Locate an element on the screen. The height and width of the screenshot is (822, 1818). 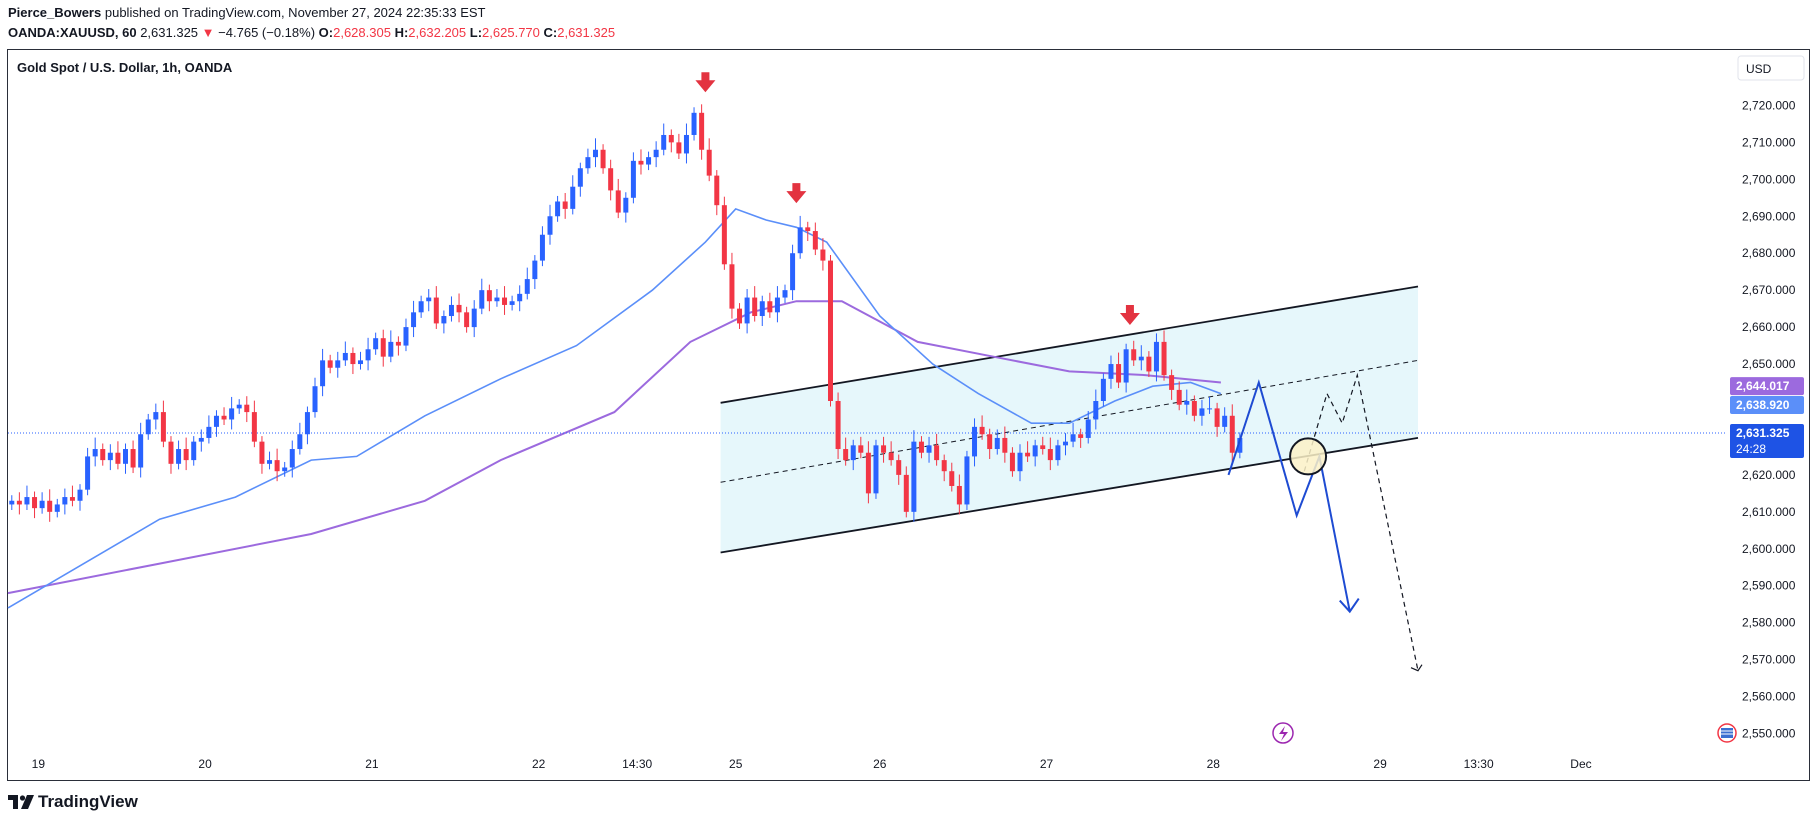
lightning-icon is located at coordinates (1283, 733).